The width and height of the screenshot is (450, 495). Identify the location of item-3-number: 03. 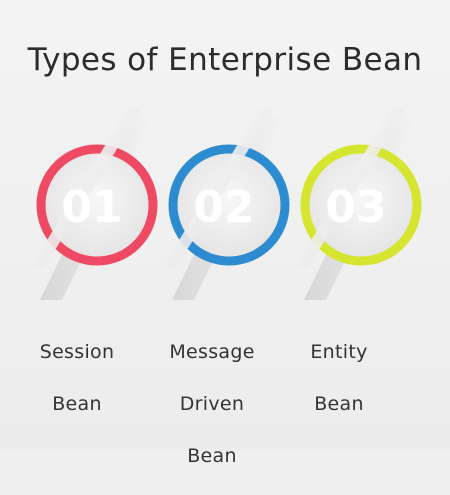
(355, 207).